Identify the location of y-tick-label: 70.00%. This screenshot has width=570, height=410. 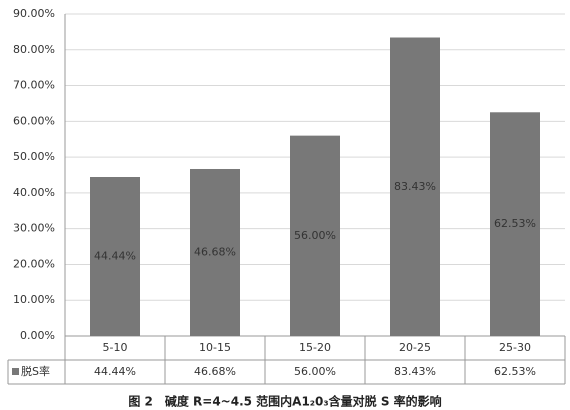
(34, 85).